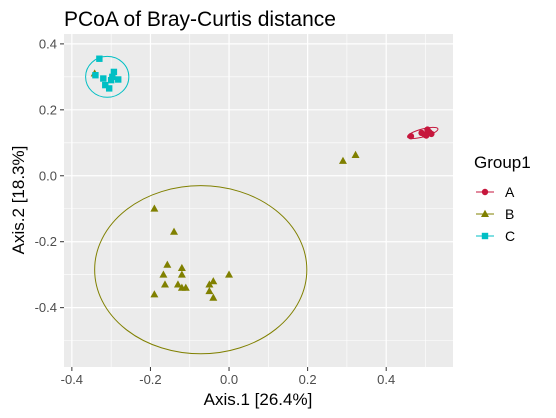 This screenshot has height=418, width=556. I want to click on y-tick-label-3: -0.2, so click(46, 241).